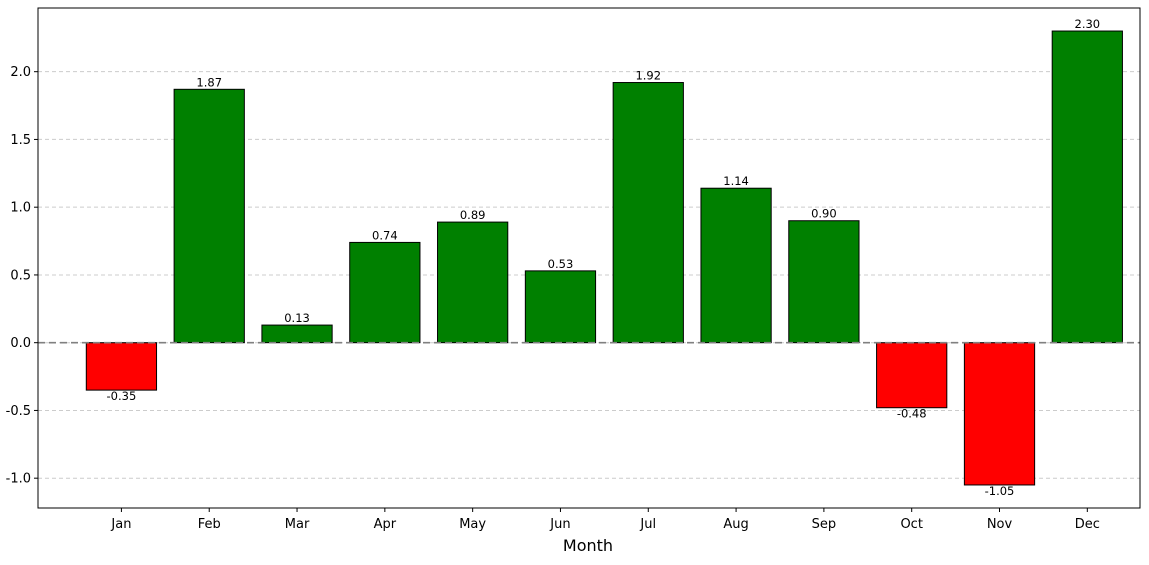 This screenshot has height=565, width=1149. What do you see at coordinates (559, 524) in the screenshot?
I see `x-tick-label: Jun` at bounding box center [559, 524].